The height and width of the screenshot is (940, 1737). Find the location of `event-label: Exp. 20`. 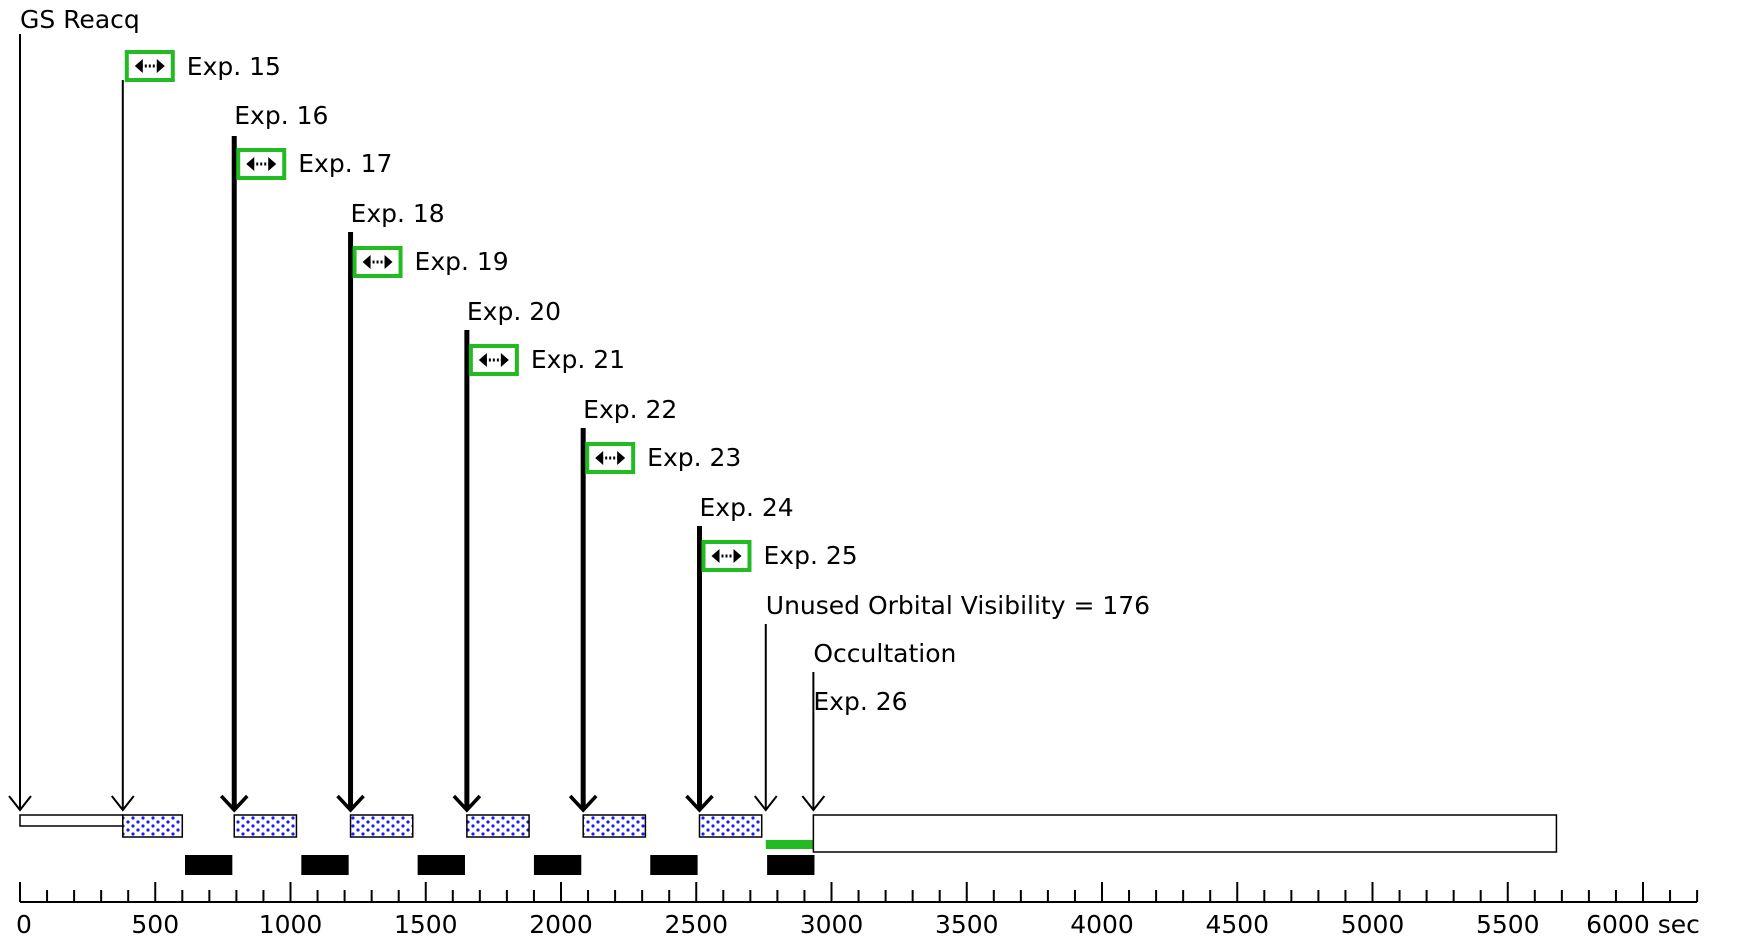

event-label: Exp. 20 is located at coordinates (514, 311).